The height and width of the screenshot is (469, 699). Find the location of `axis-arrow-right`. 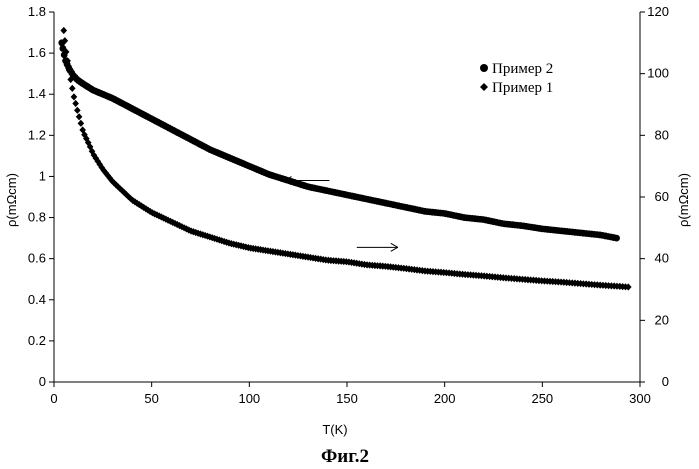

axis-arrow-right is located at coordinates (377, 247).